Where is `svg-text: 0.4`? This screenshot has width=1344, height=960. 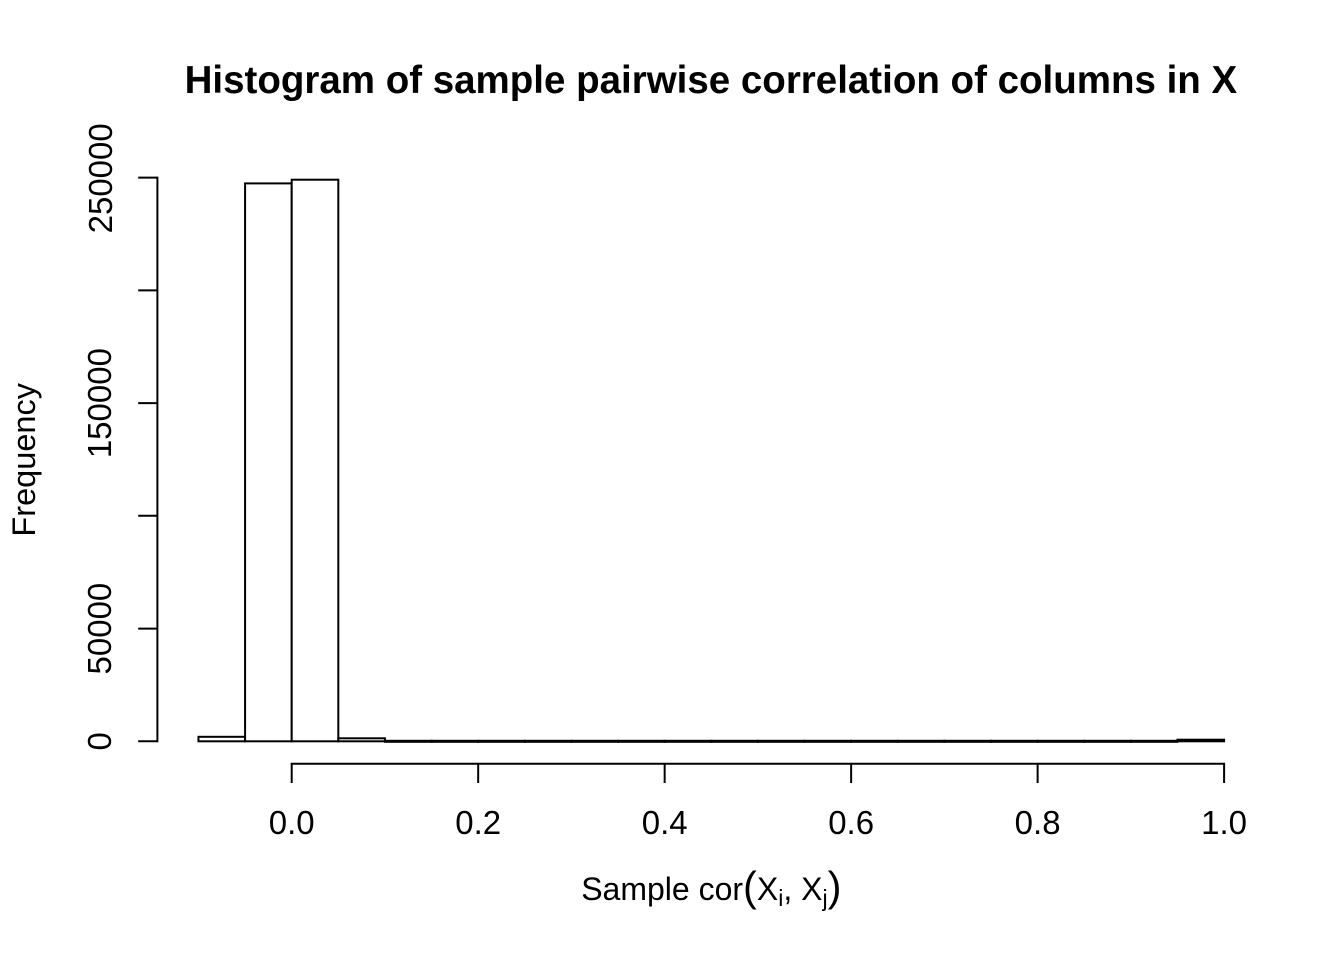 svg-text: 0.4 is located at coordinates (665, 822).